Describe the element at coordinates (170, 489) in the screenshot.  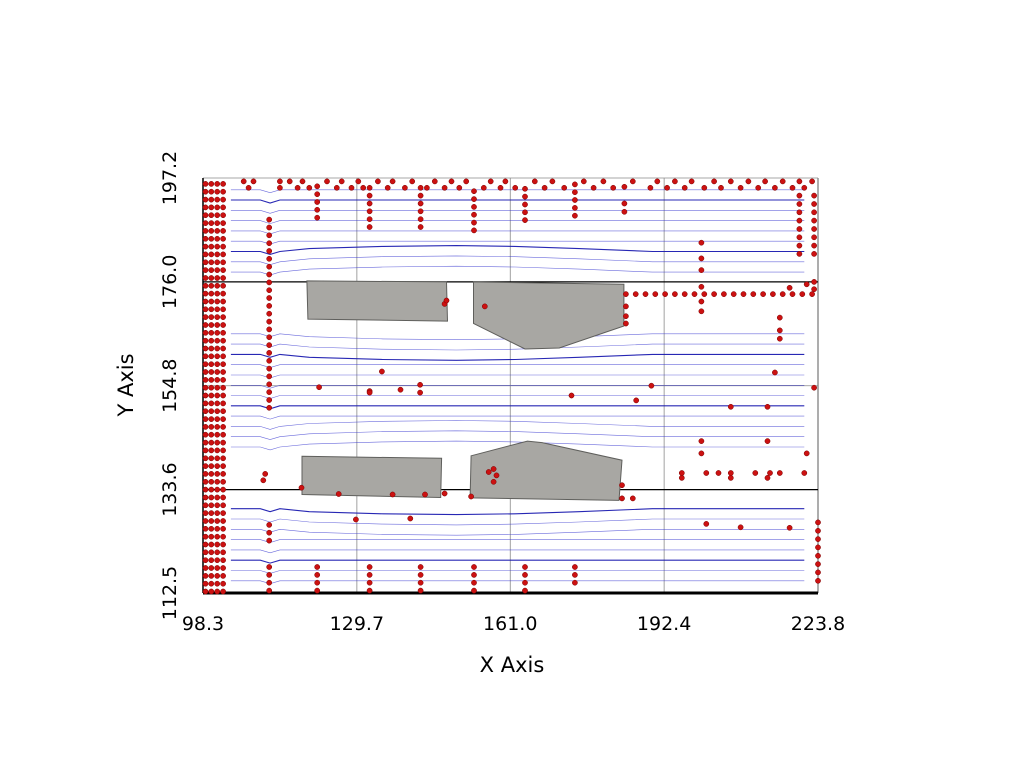
I see `y-tick-label: 133.6` at that location.